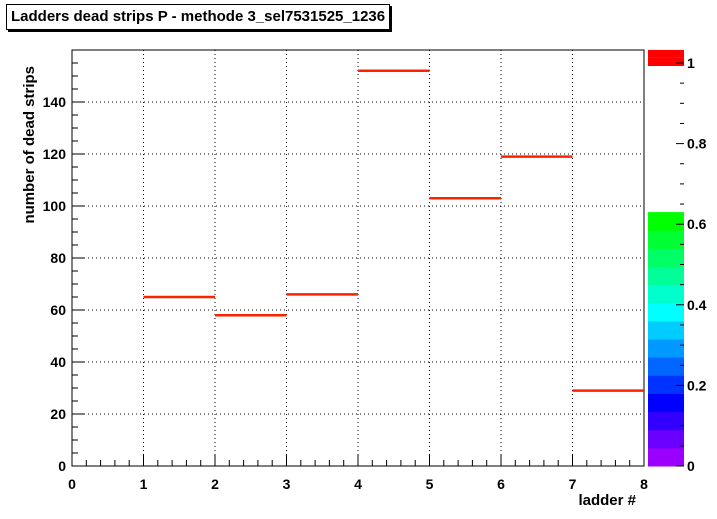 The height and width of the screenshot is (519, 717). I want to click on y-tick-label: 140, so click(55, 102).